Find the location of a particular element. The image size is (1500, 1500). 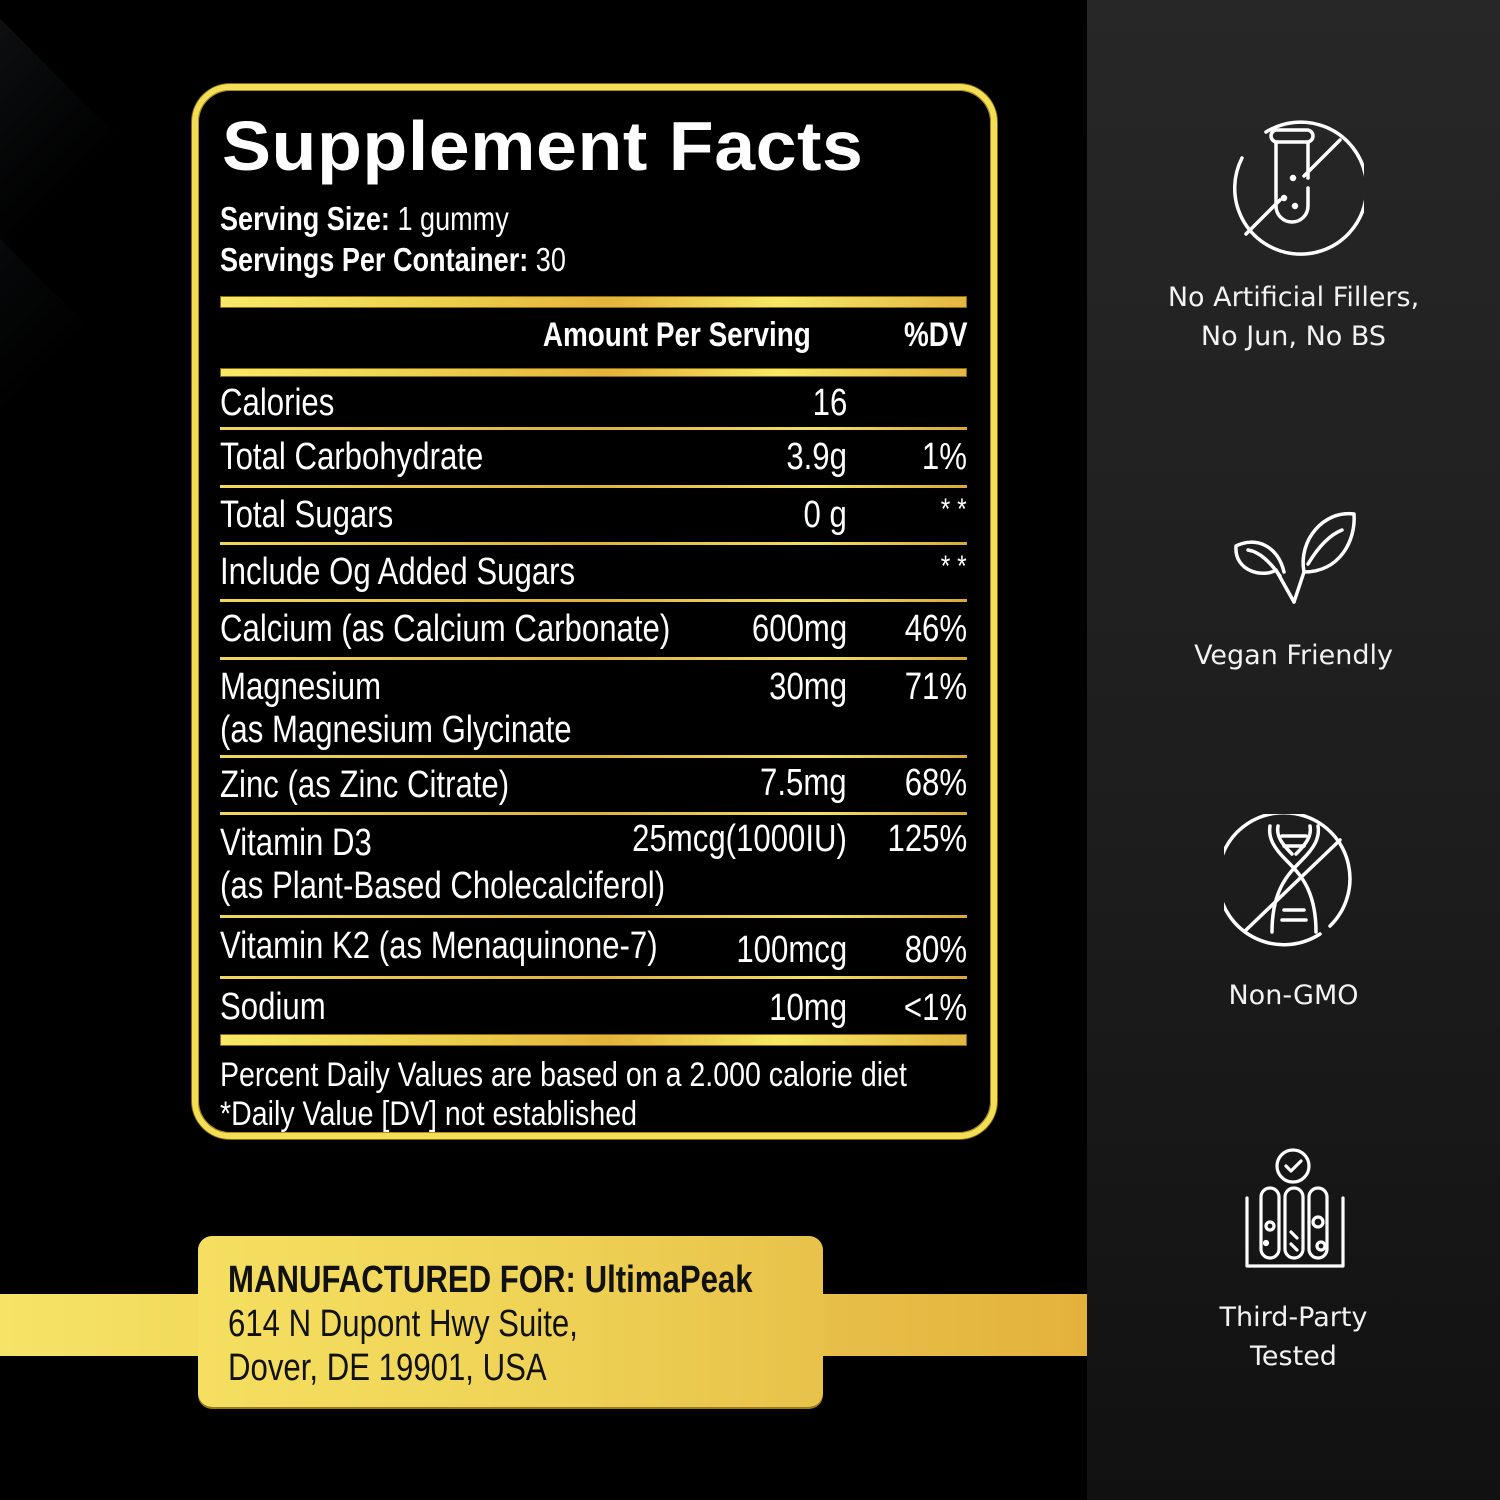

manufacturer-address-1: 614 N Dupont Hwy Suite, is located at coordinates (403, 1324).